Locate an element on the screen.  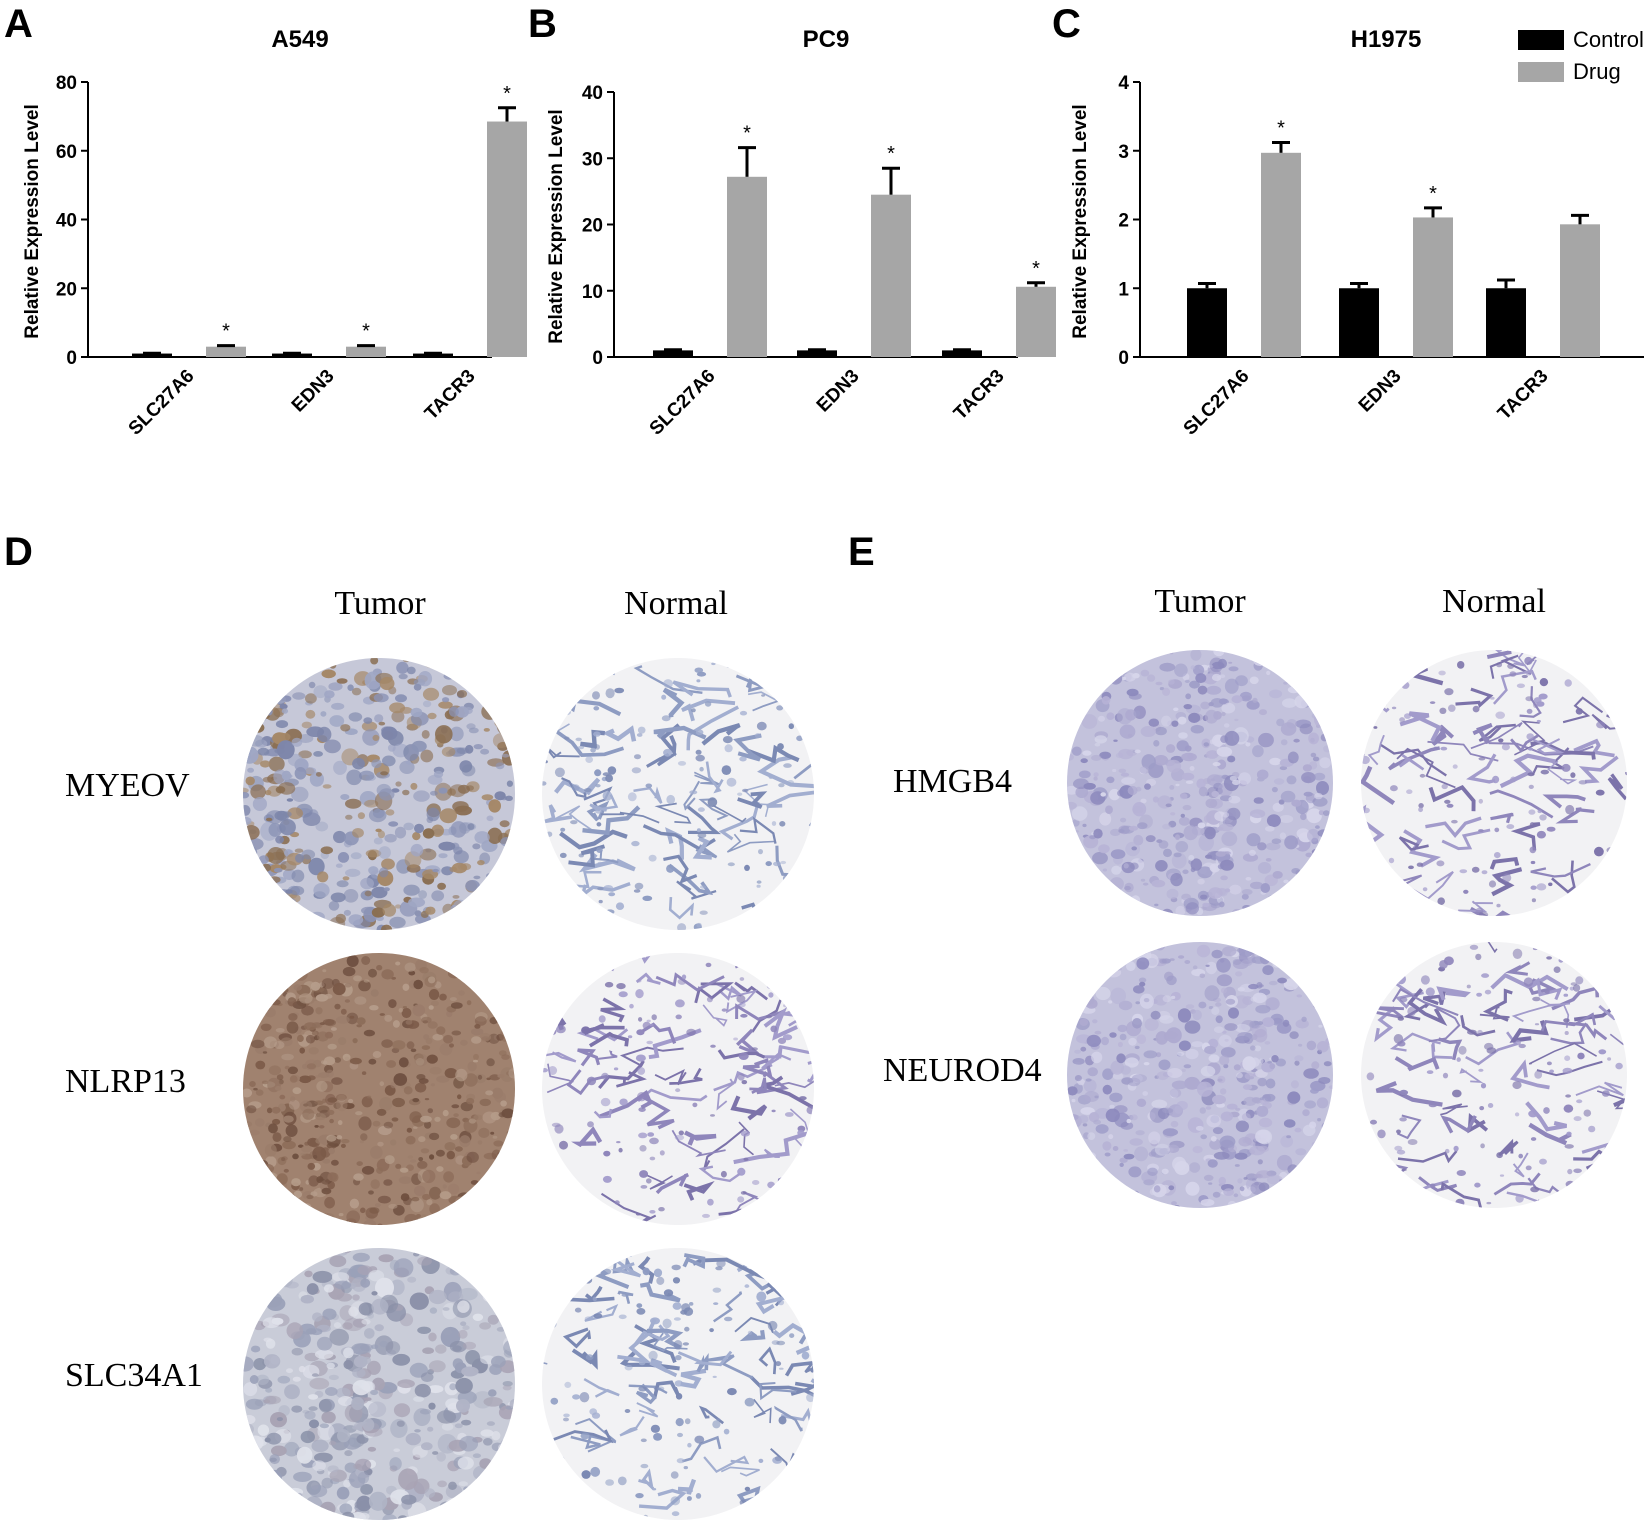
chart-b-y-tick-label: 20 is located at coordinates (592, 226).